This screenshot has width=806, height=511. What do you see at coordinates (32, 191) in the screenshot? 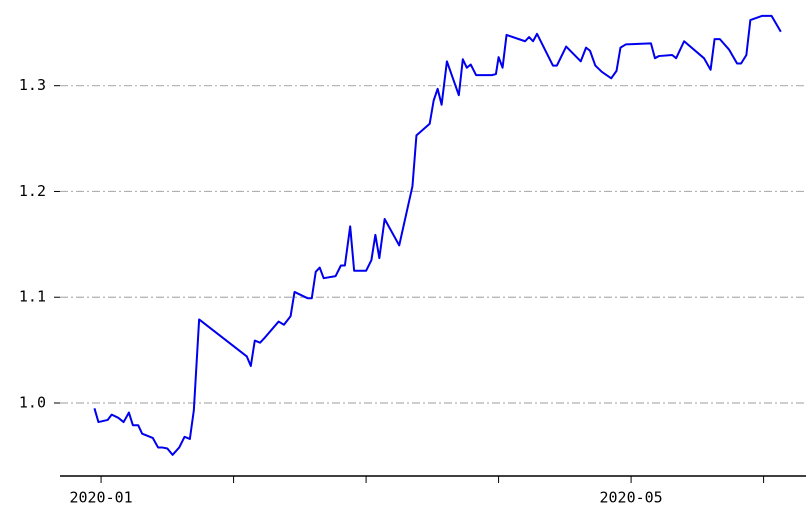
I see `y-tick-label: 1.2` at bounding box center [32, 191].